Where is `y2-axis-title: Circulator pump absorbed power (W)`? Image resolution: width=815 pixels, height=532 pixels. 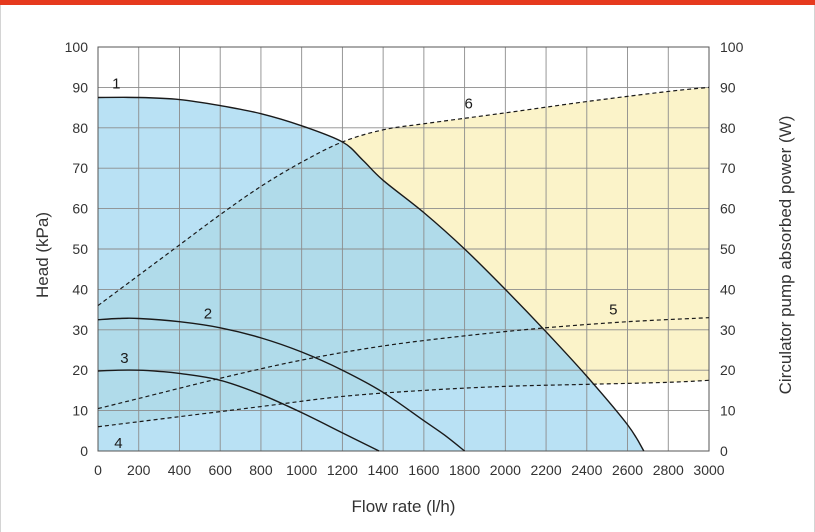
y2-axis-title: Circulator pump absorbed power (W) is located at coordinates (785, 255).